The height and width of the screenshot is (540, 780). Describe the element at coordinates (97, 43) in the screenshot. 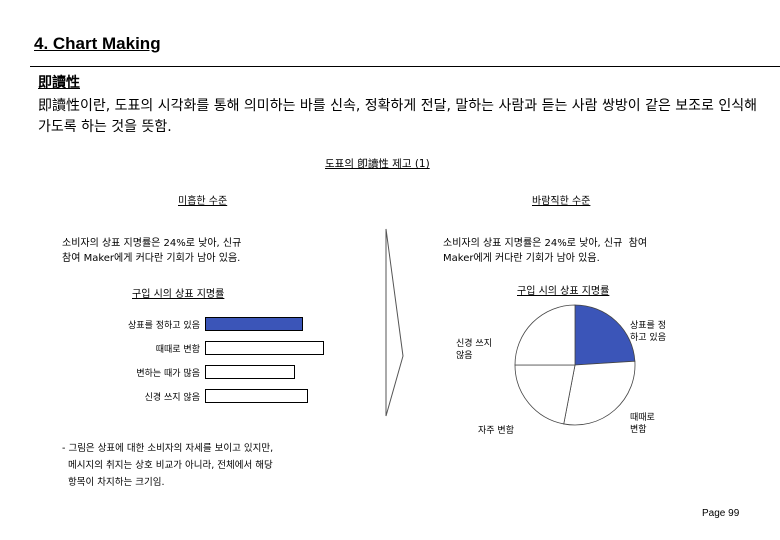

I see `page-title: 4. Chart Making` at that location.